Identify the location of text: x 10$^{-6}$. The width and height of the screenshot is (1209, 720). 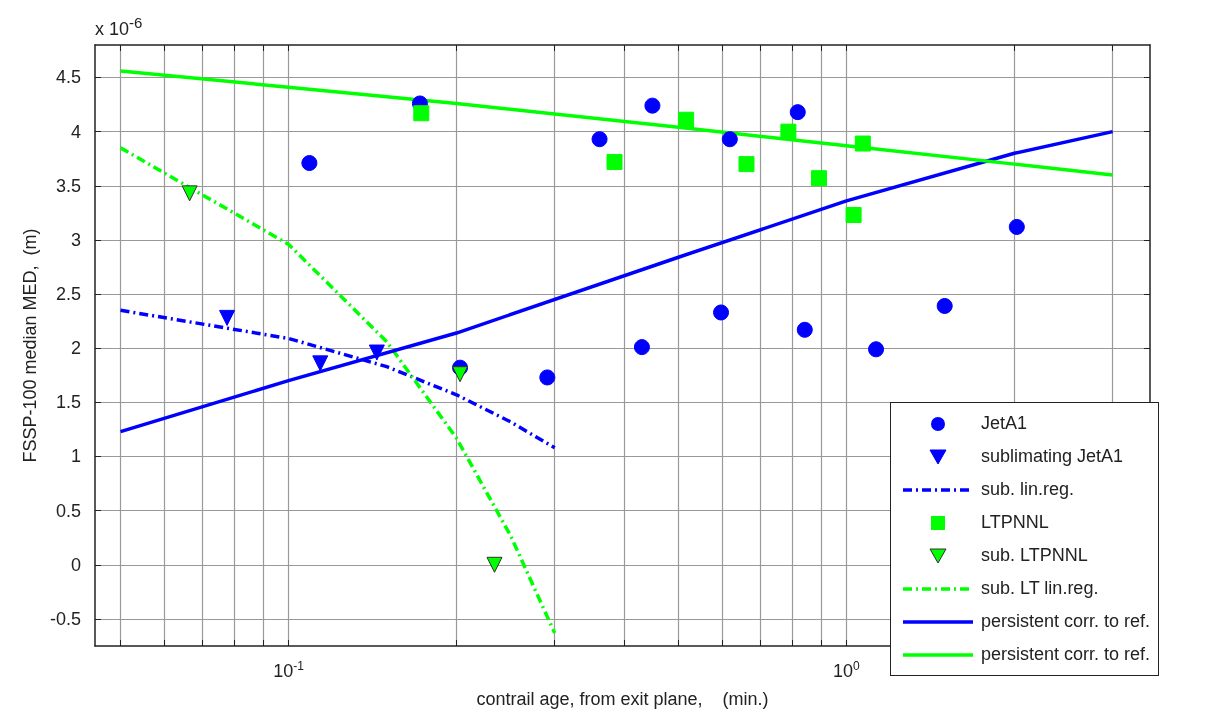
(119, 27).